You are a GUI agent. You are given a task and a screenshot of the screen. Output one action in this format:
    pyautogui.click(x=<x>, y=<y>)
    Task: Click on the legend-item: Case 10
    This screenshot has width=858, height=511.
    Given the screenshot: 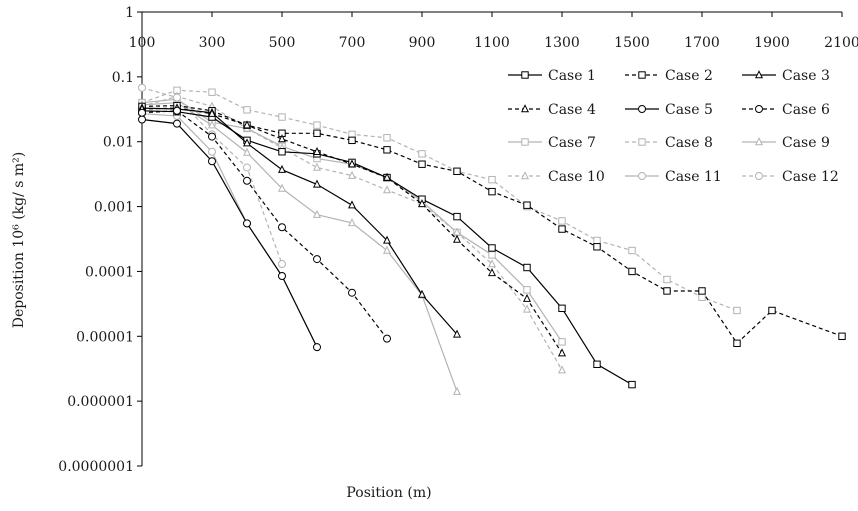 What is the action you would take?
    pyautogui.click(x=556, y=177)
    